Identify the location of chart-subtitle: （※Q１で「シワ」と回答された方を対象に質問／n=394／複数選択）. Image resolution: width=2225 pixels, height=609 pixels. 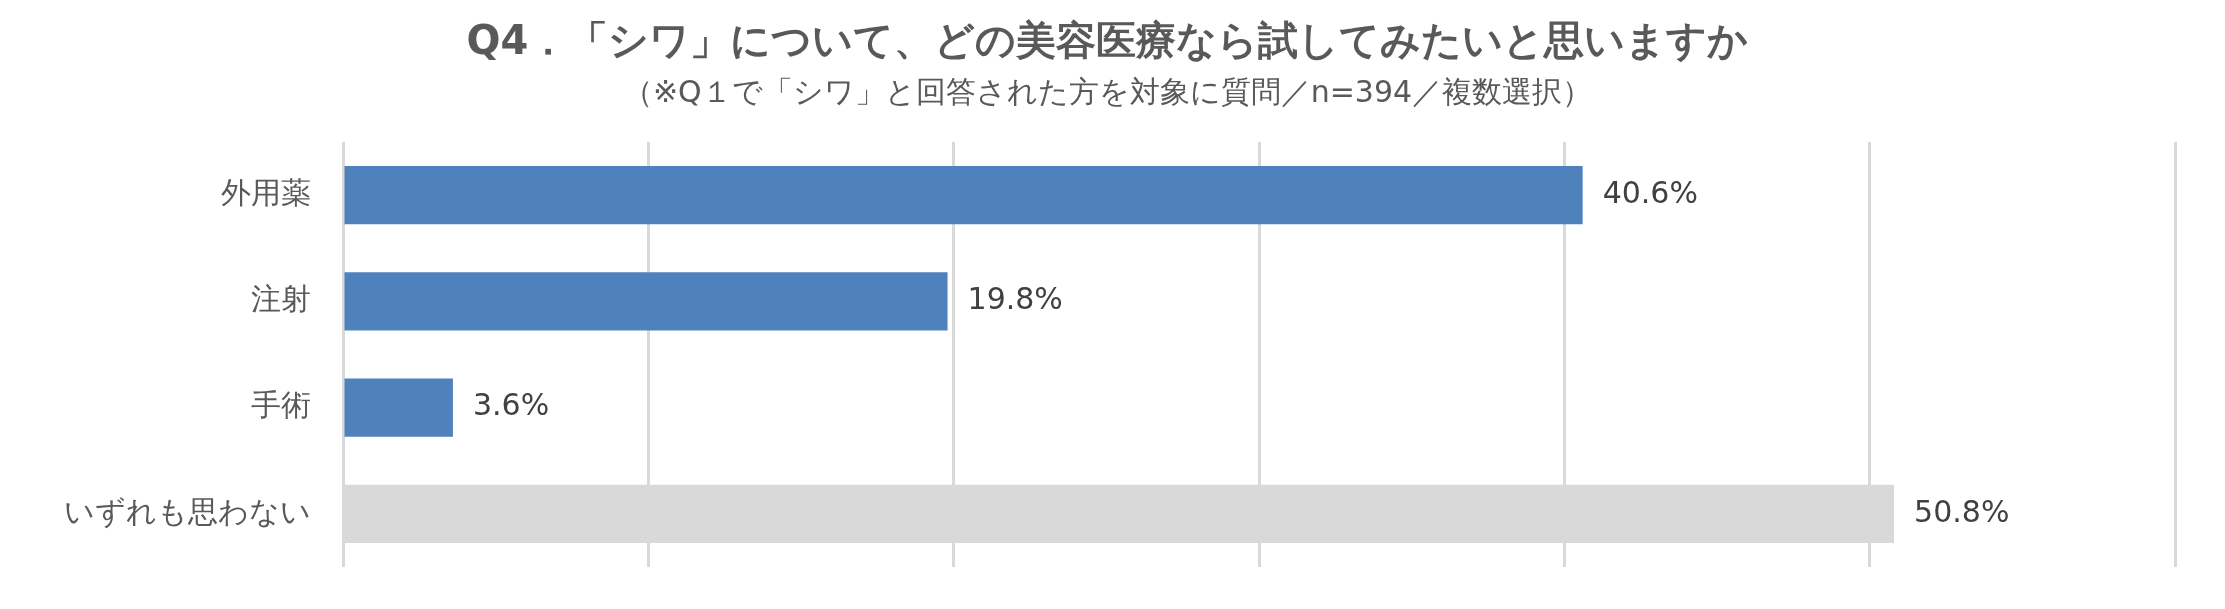
(1107, 91).